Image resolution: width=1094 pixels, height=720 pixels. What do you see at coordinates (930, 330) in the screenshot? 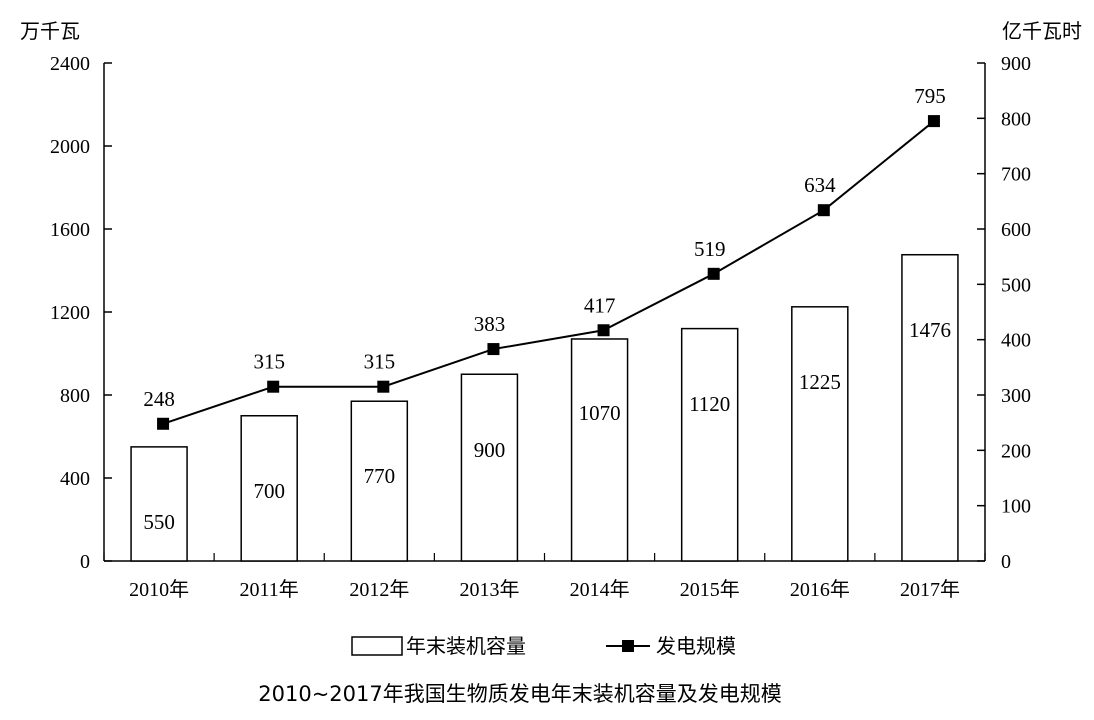
I see `bar-value-label: 1476` at bounding box center [930, 330].